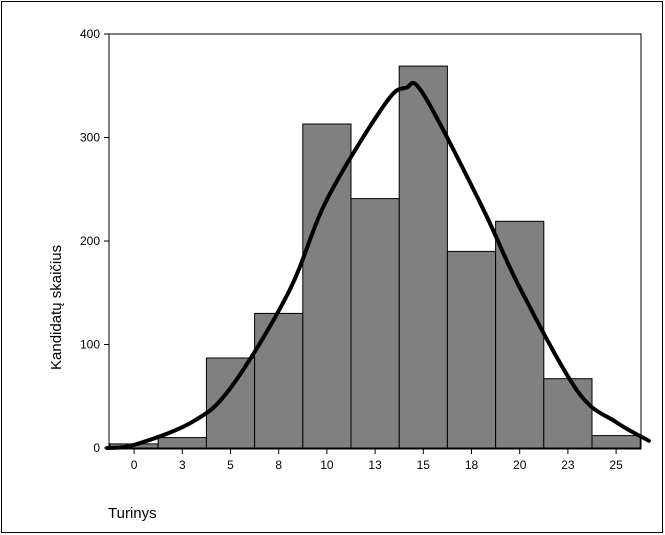 This screenshot has width=665, height=535. What do you see at coordinates (182, 465) in the screenshot?
I see `x-tick-label-3: 3` at bounding box center [182, 465].